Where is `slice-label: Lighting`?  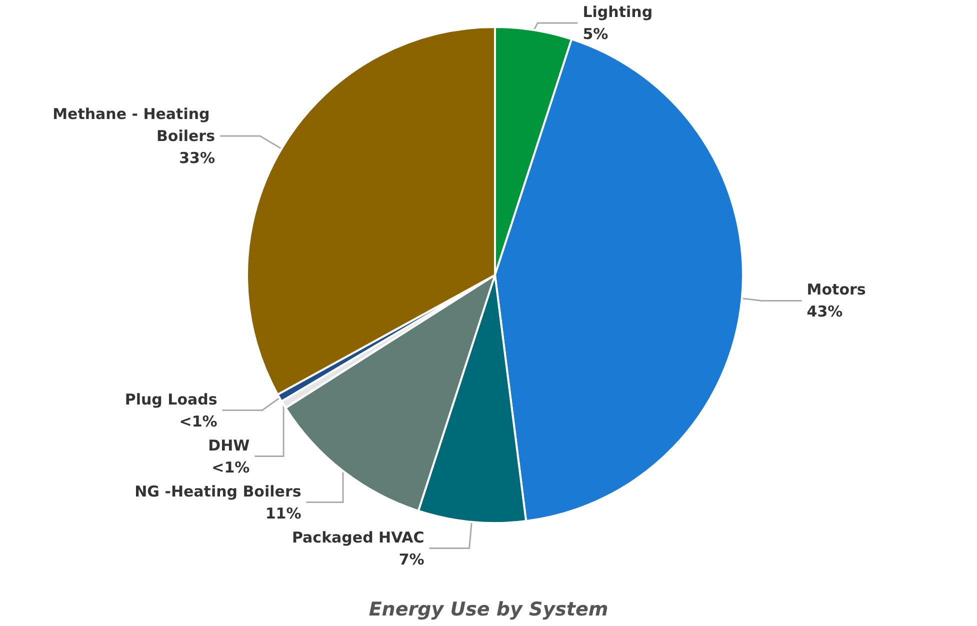
slice-label: Lighting is located at coordinates (617, 12).